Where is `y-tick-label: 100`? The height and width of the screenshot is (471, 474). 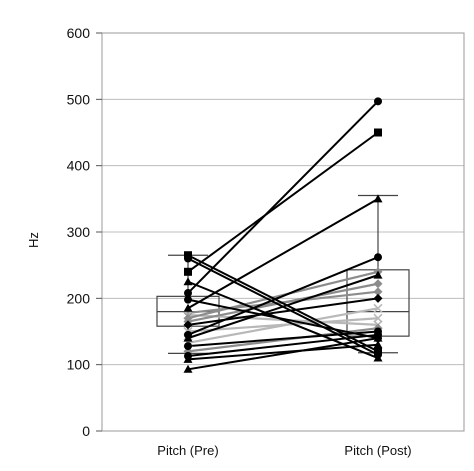 y-tick-label: 100 is located at coordinates (79, 365).